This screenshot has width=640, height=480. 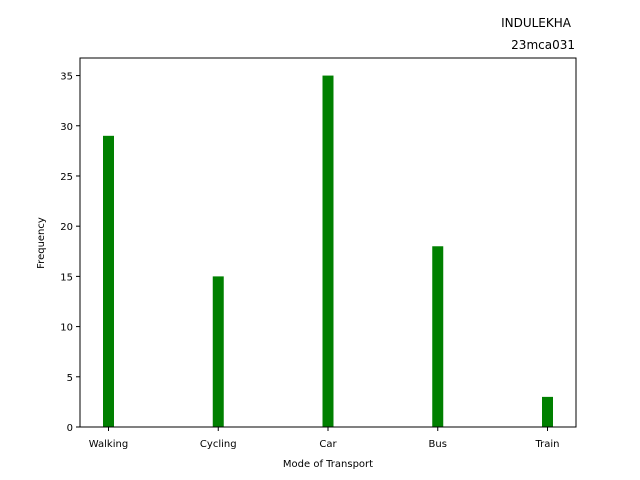 What do you see at coordinates (328, 464) in the screenshot?
I see `x-axis-label: Mode of Transport` at bounding box center [328, 464].